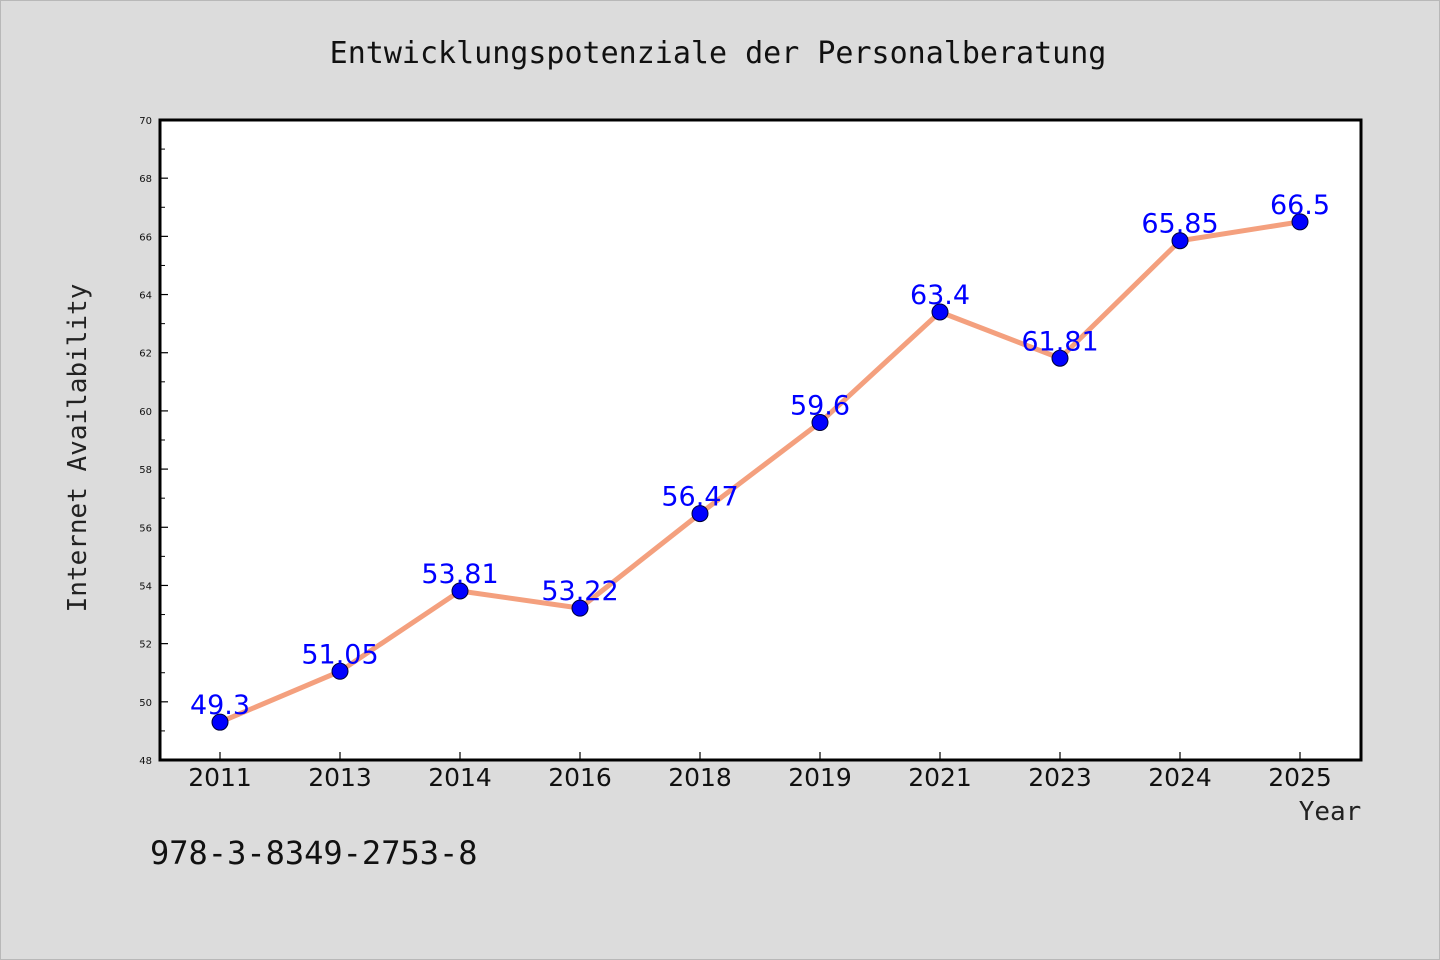 This screenshot has width=1440, height=960. What do you see at coordinates (340, 777) in the screenshot?
I see `x-tick-label: 2013` at bounding box center [340, 777].